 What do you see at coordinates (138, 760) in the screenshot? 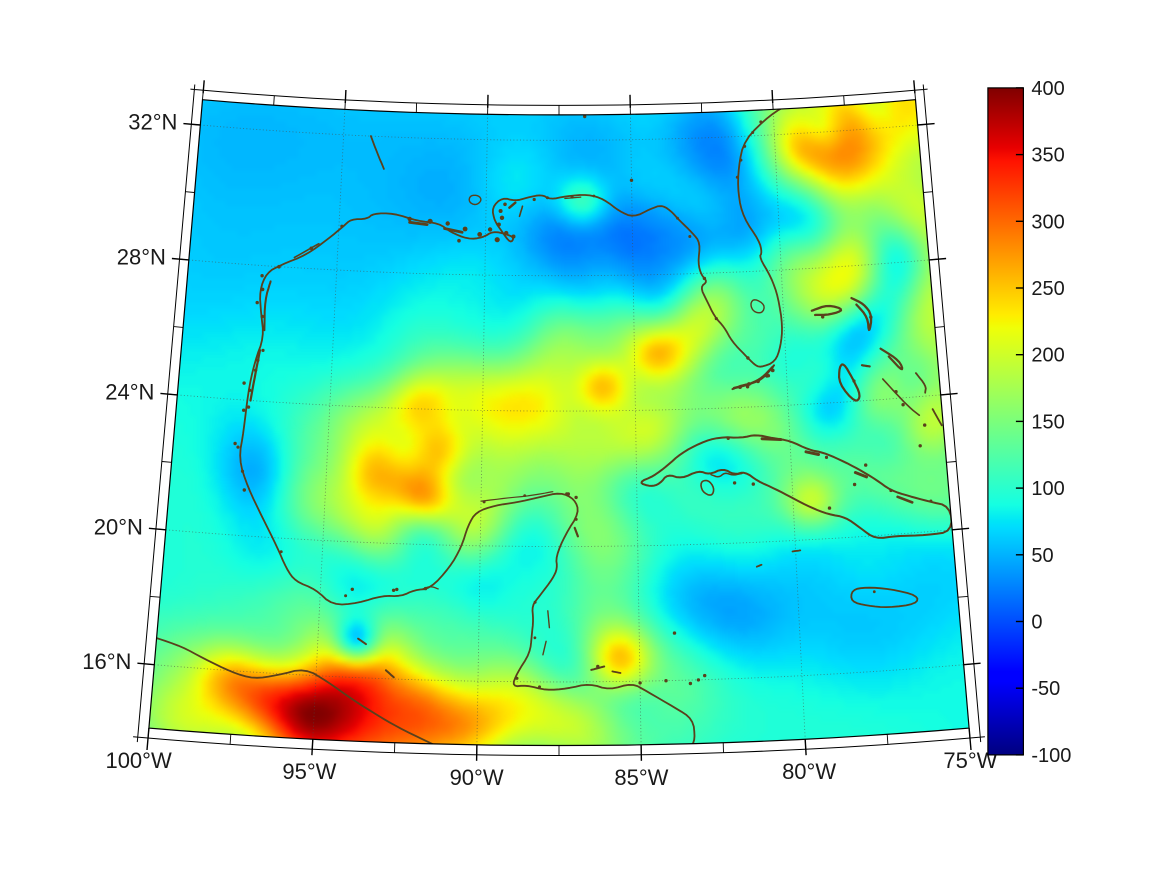
I see `svg-text: 100°W` at bounding box center [138, 760].